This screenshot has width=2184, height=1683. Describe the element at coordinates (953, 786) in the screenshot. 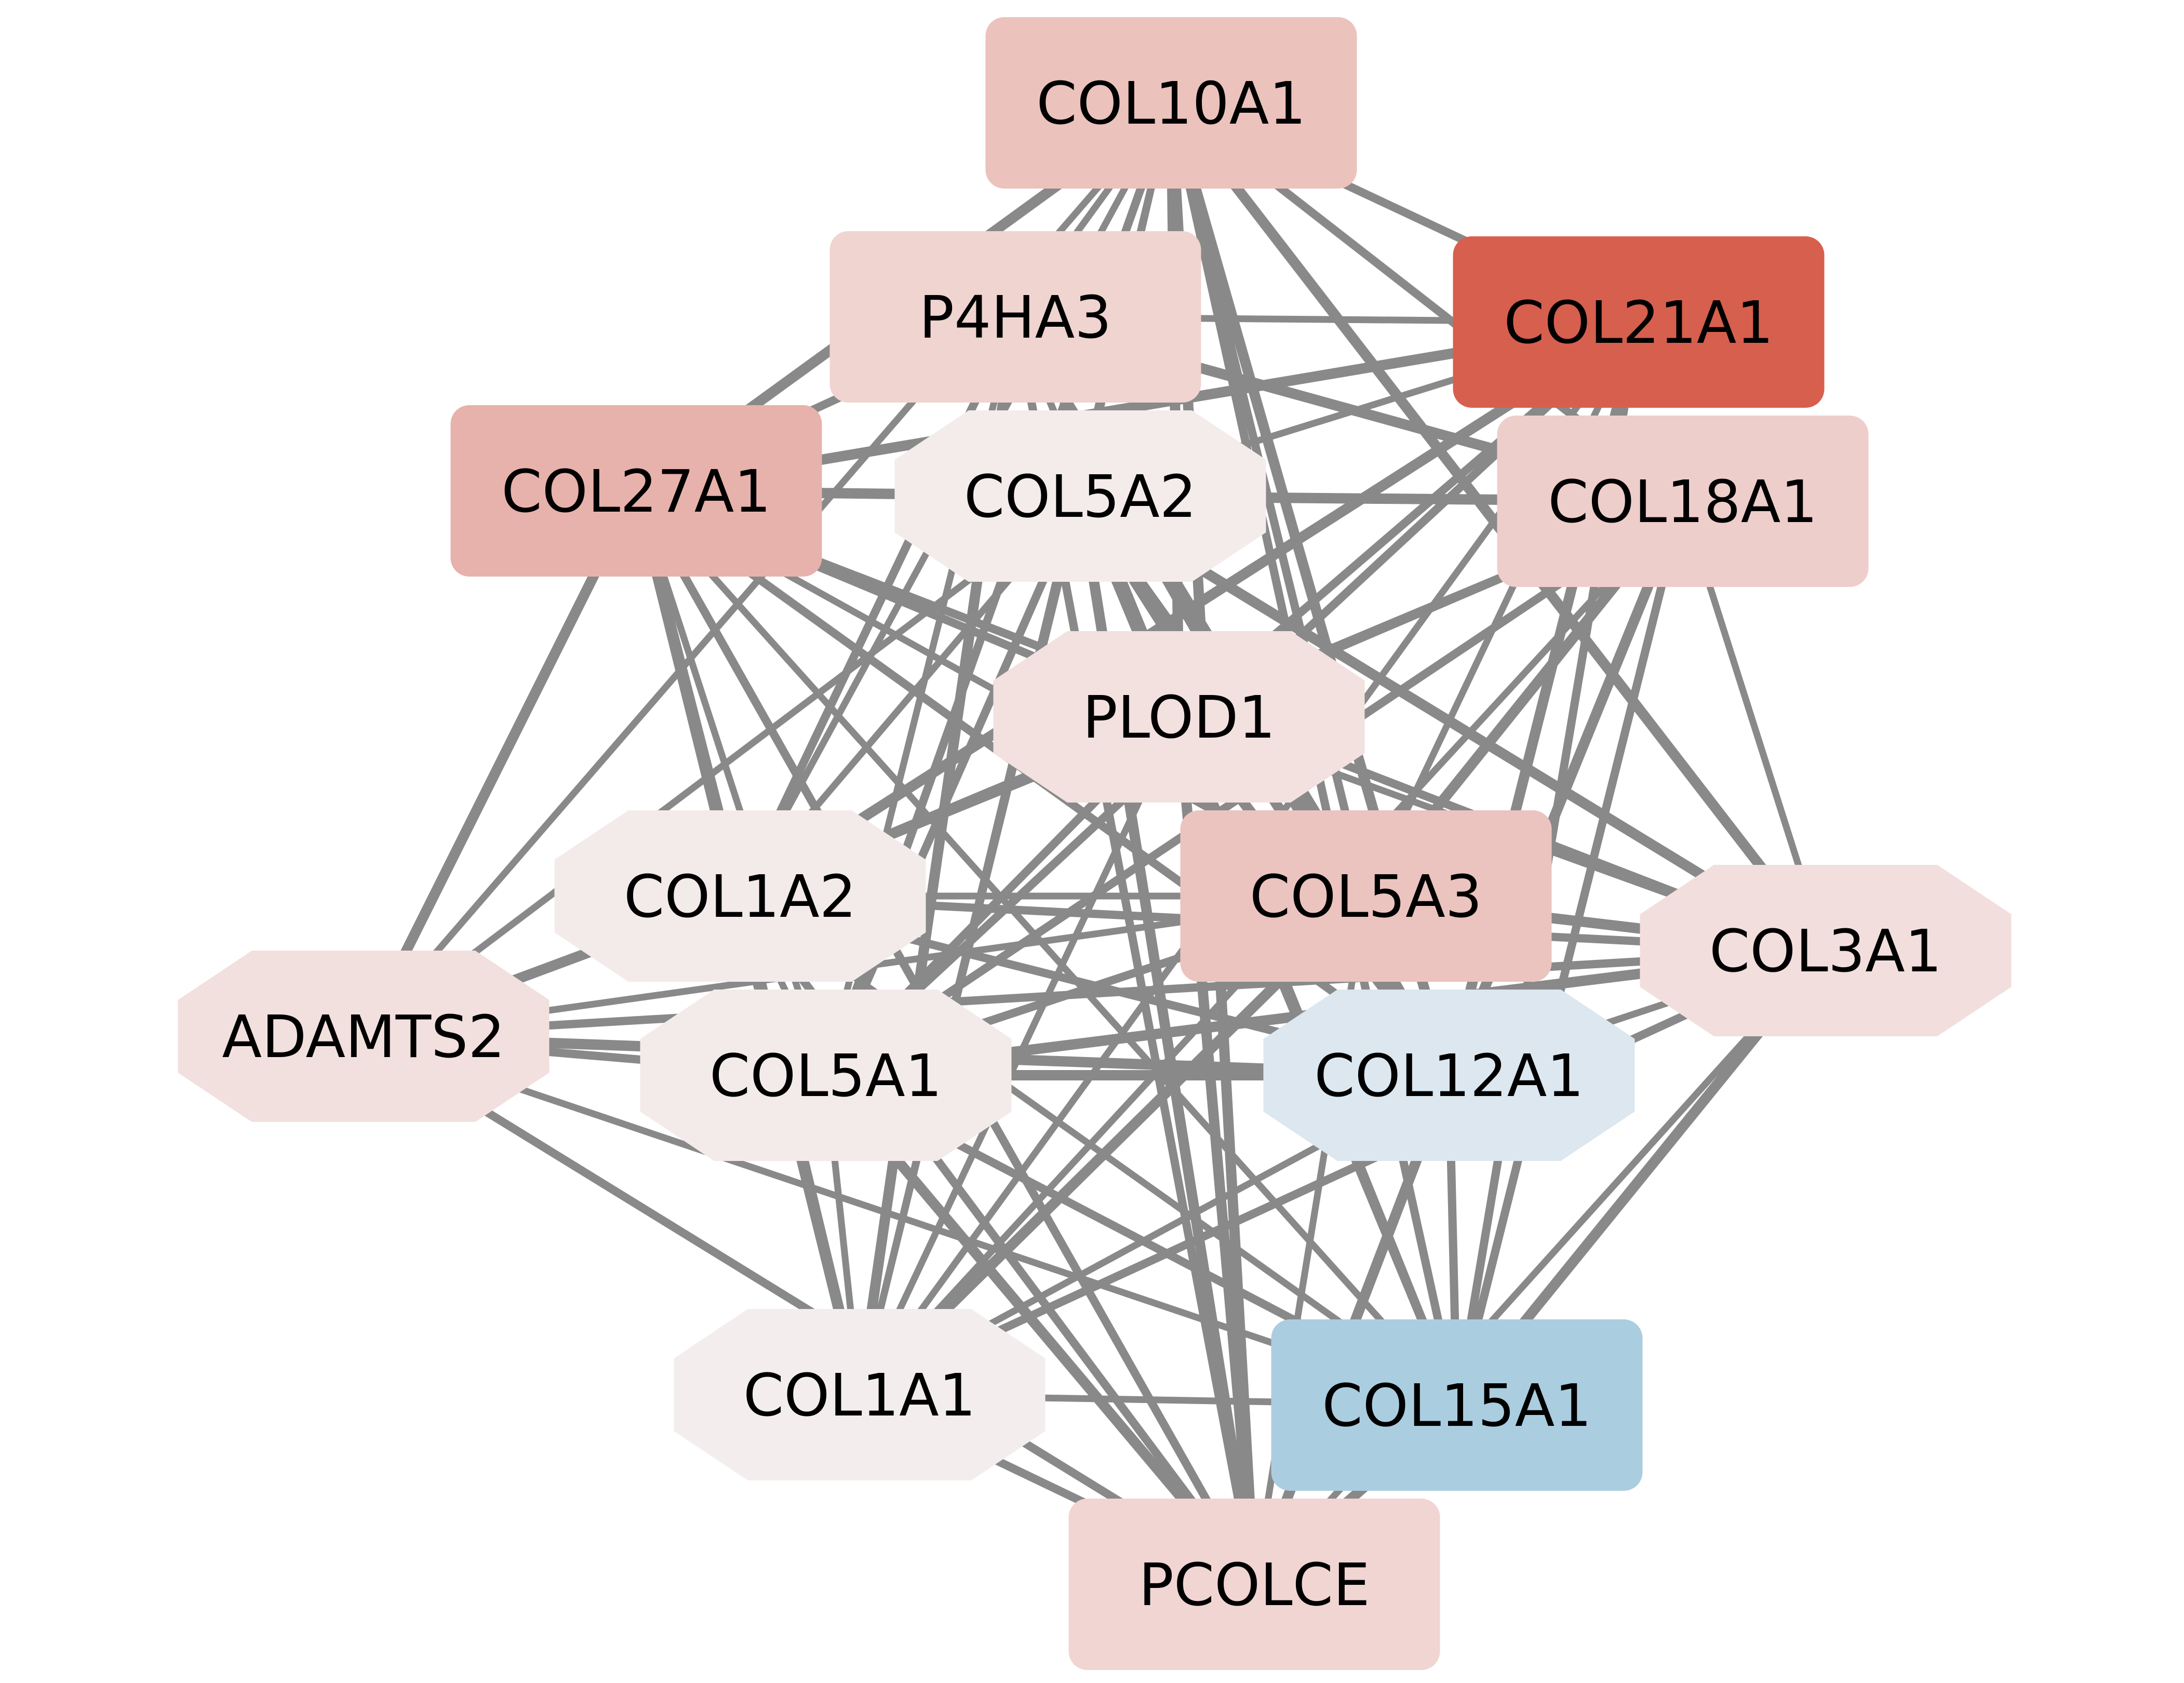

I see `edge-col5a2-col5a1` at that location.